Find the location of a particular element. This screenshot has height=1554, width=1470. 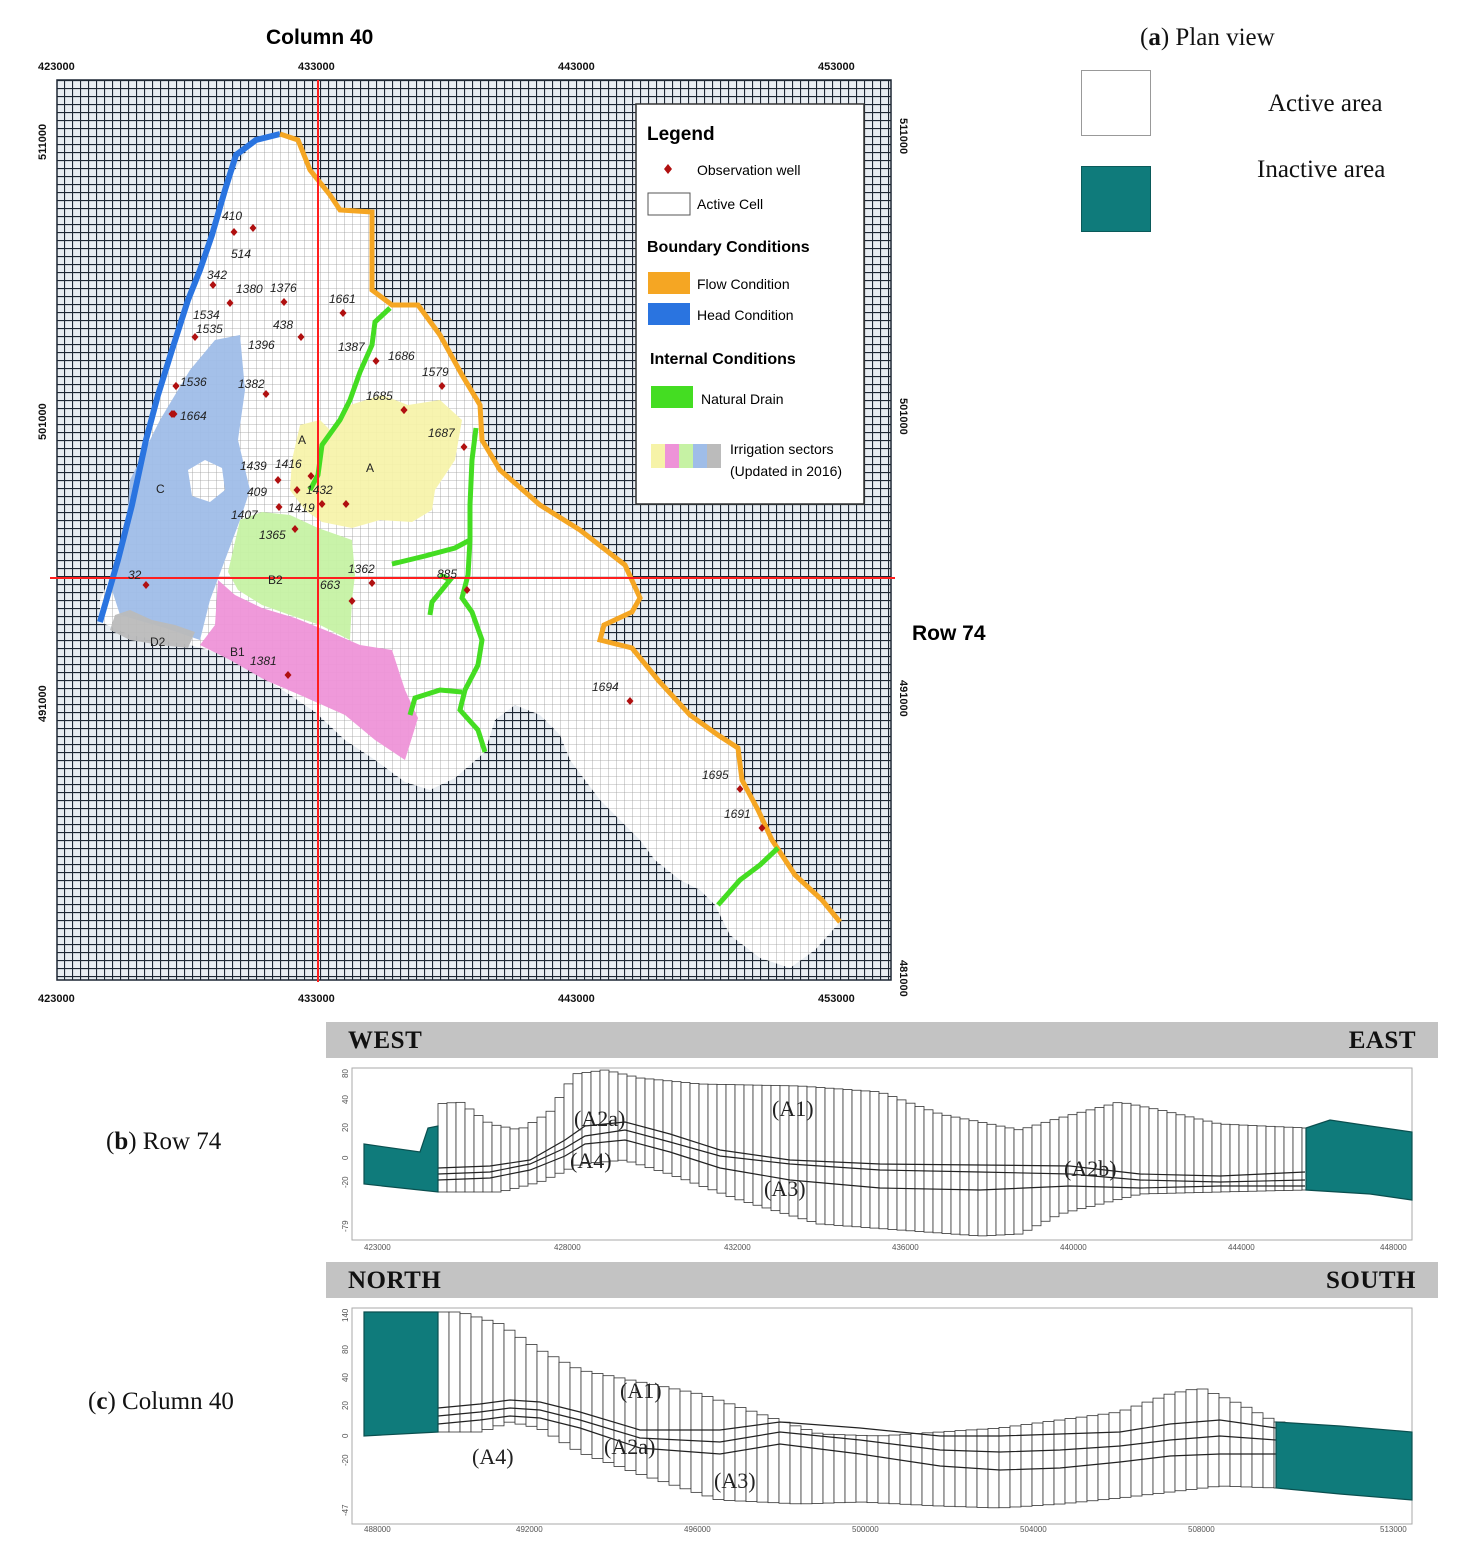

section-b-label: (b) Row 74 is located at coordinates (164, 1141).